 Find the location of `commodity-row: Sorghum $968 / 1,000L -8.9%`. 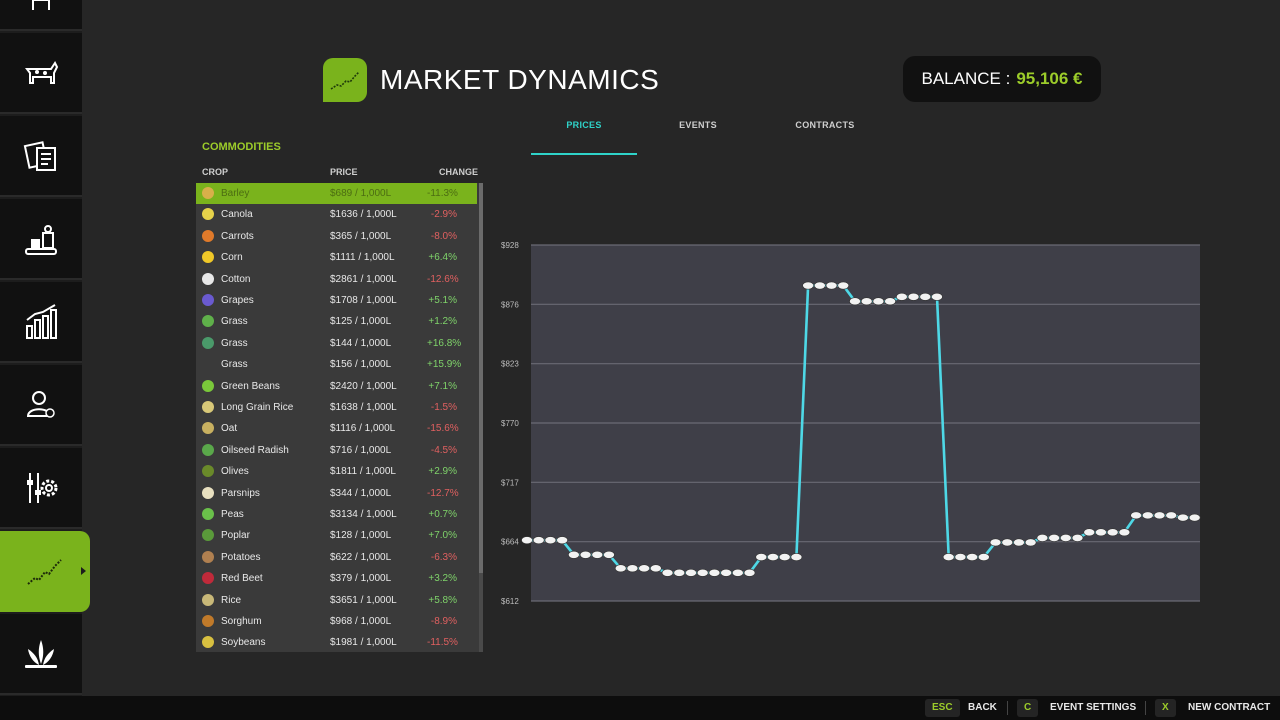

commodity-row: Sorghum $968 / 1,000L -8.9% is located at coordinates (336, 621).